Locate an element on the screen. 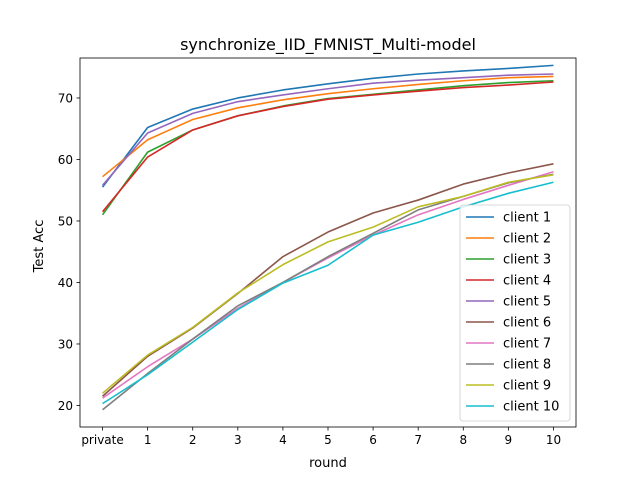 The width and height of the screenshot is (640, 480). y-tick-label: 20 is located at coordinates (65, 406).